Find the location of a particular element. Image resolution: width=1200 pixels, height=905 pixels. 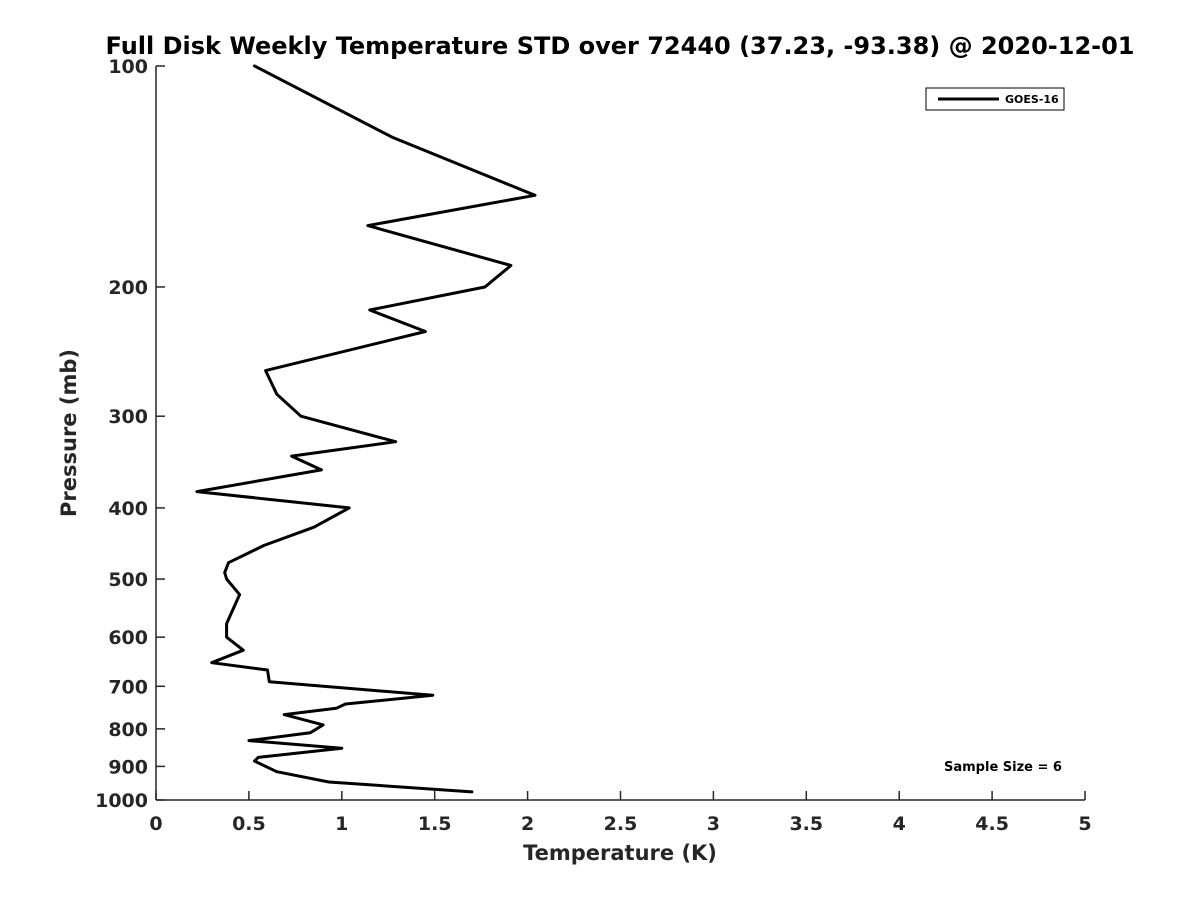

x-axis-label: Temperature (K) is located at coordinates (620, 853).